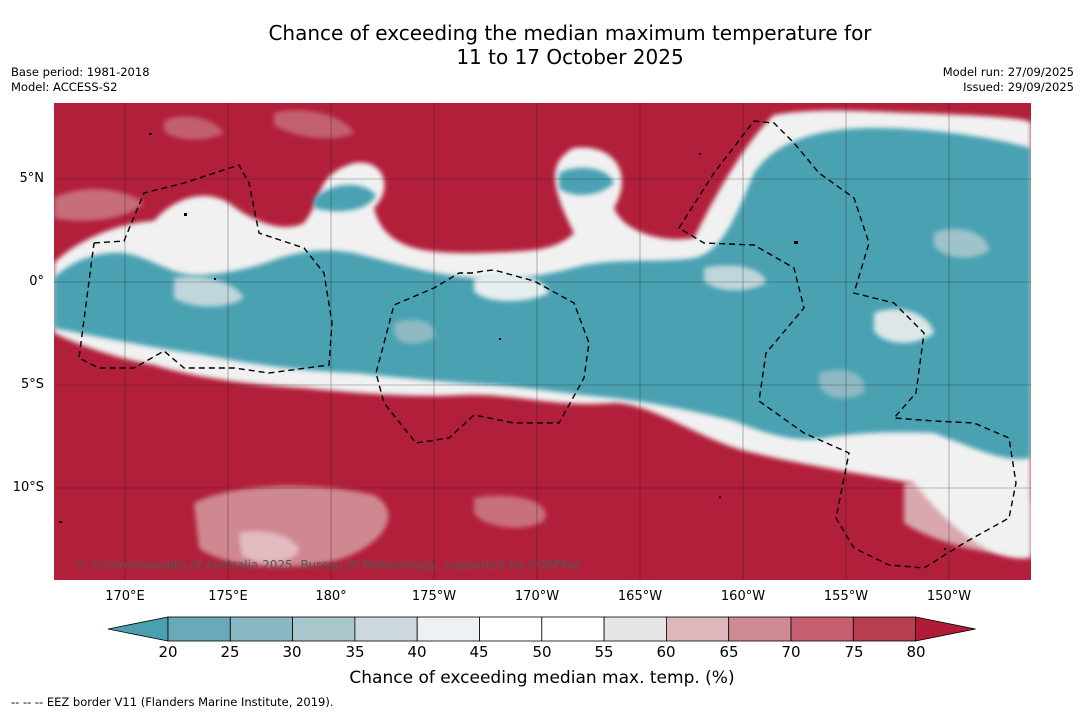 The image size is (1085, 713). I want to click on colorbar-extend-low, so click(138, 629).